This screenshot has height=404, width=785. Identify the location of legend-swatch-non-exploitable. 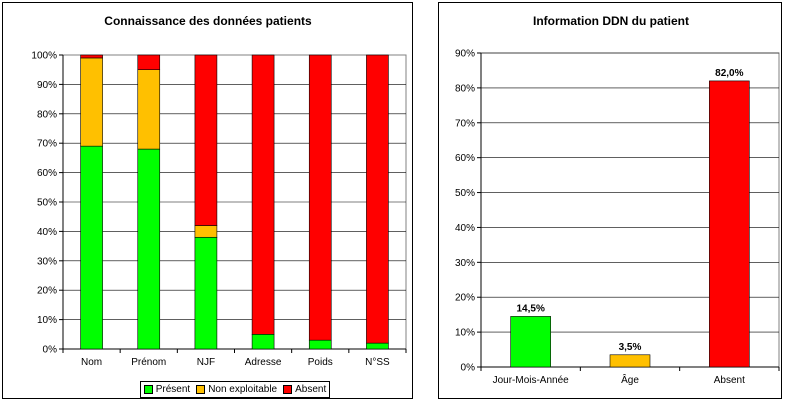
(201, 389).